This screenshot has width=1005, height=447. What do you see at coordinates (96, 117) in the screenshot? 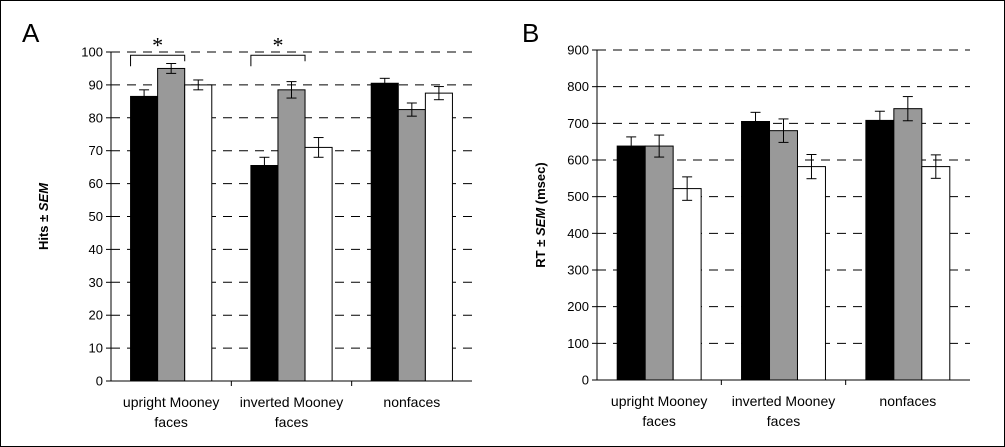
I see `y-tick-label: 80` at bounding box center [96, 117].